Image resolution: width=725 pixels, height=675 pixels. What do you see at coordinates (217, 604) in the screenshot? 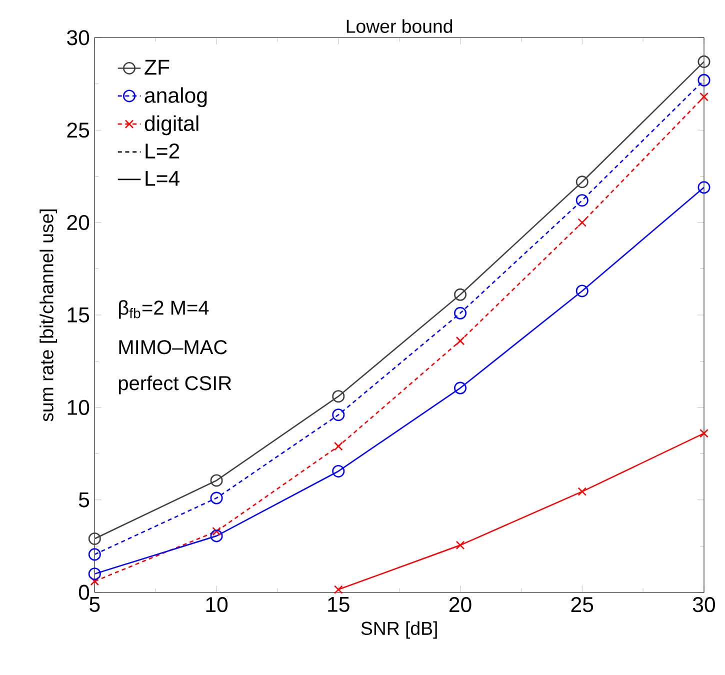
I see `x-tick-label: 10` at bounding box center [217, 604].